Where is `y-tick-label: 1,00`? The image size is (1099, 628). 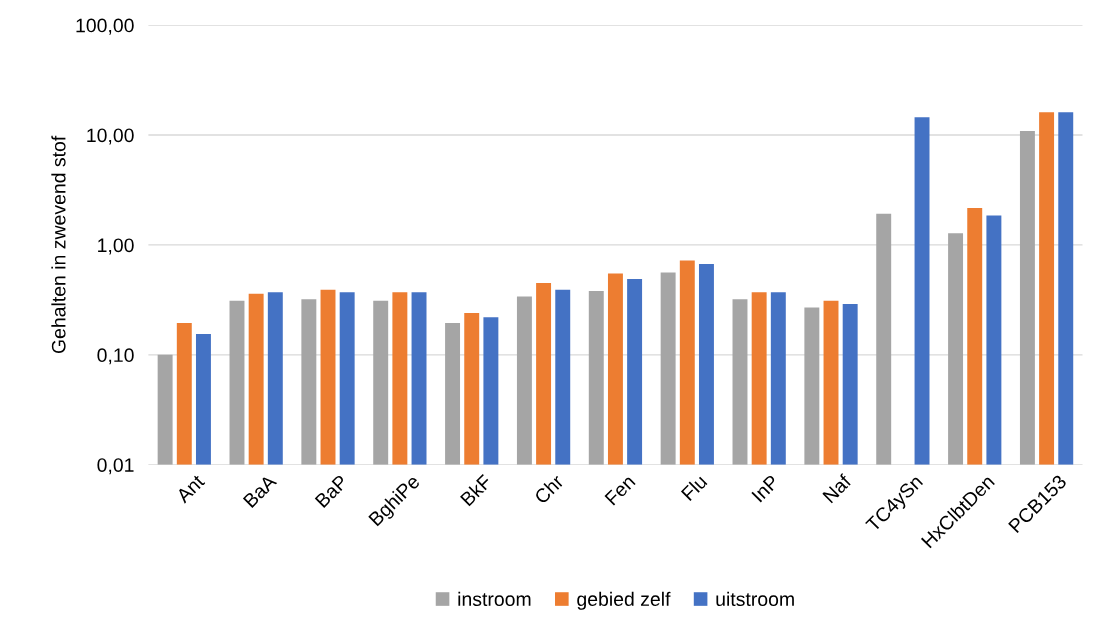 y-tick-label: 1,00 is located at coordinates (116, 246).